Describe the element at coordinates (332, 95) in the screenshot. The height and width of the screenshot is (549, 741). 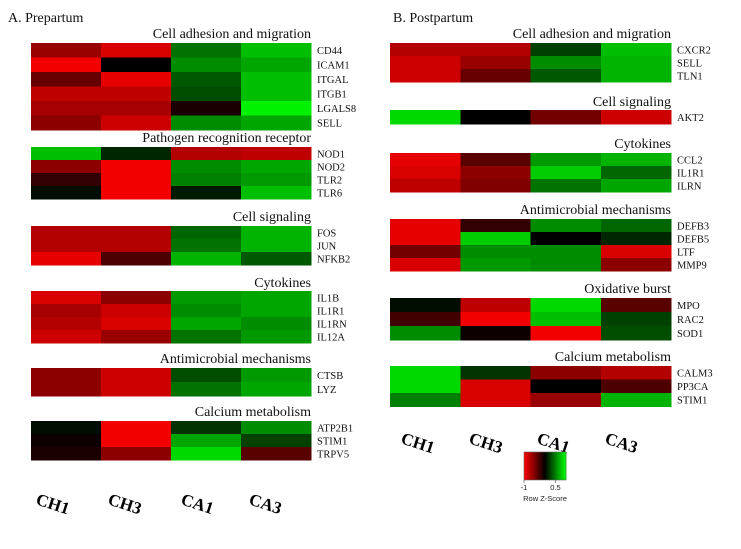
I see `gene-label: ITGB1` at that location.